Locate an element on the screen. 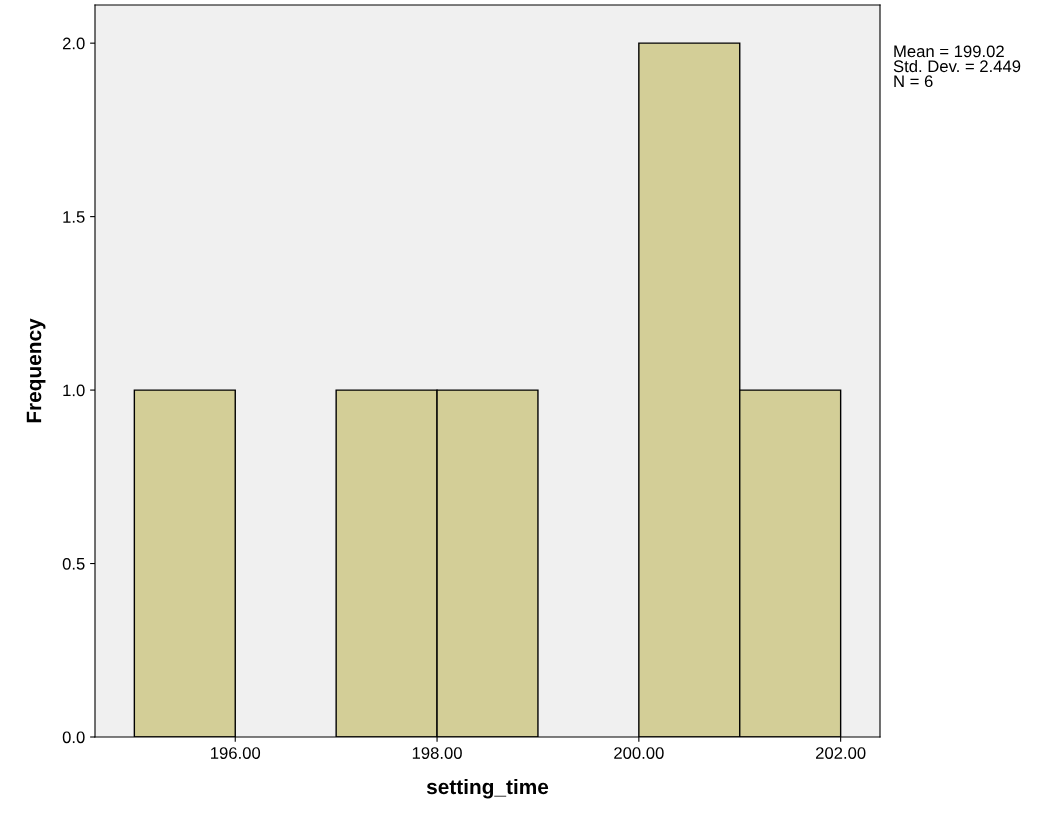 The width and height of the screenshot is (1057, 827). x-tick-label: 202.00 is located at coordinates (841, 753).